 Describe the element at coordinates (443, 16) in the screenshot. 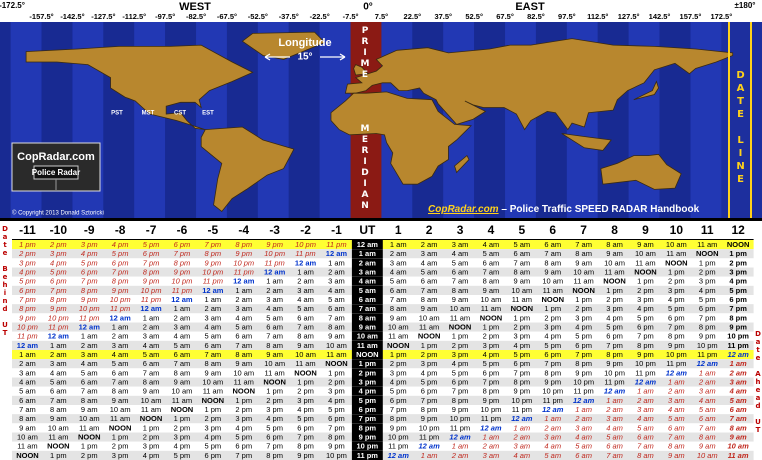

I see `lon-label: 37.5°` at that location.